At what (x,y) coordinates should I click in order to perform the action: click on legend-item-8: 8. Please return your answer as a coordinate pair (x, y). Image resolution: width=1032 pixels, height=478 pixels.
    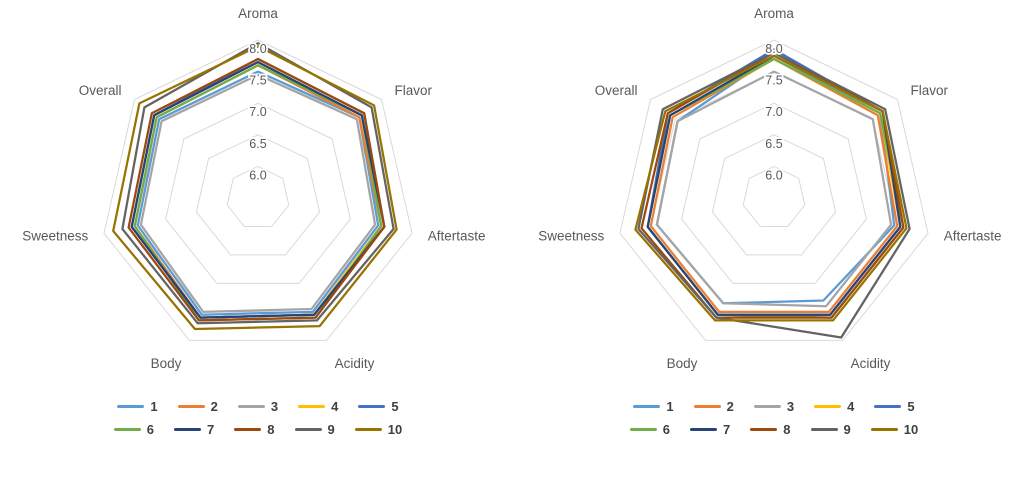
    Looking at the image, I should click on (254, 429).